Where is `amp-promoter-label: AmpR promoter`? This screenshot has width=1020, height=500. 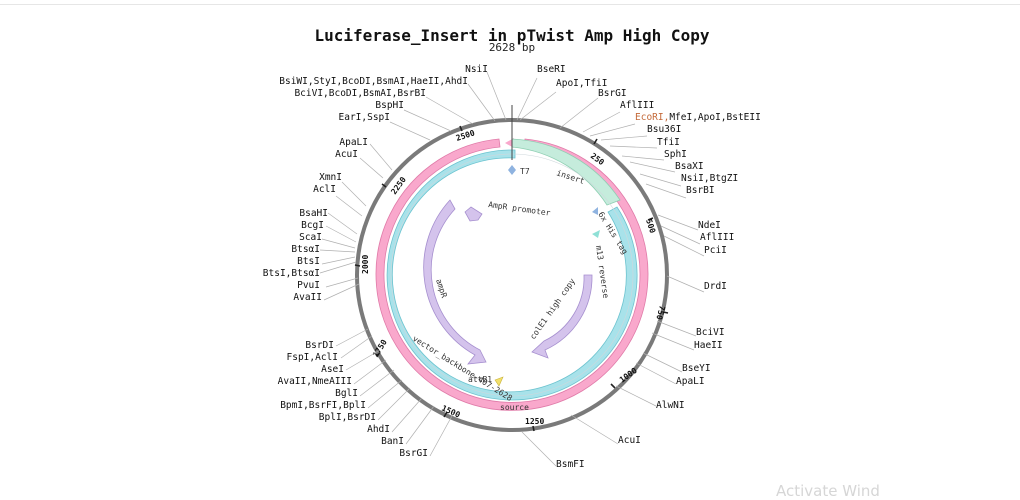 amp-promoter-label: AmpR promoter is located at coordinates (519, 209).